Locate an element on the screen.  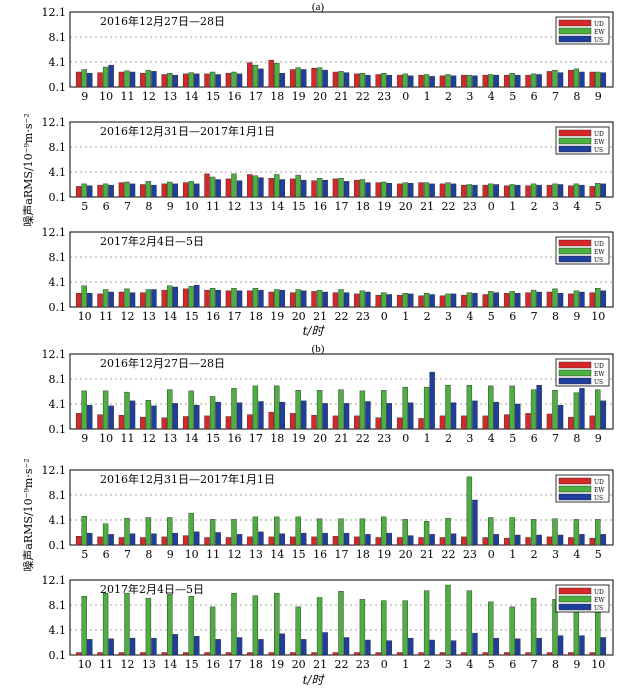
x-tick-label: 12 is located at coordinates (235, 554).